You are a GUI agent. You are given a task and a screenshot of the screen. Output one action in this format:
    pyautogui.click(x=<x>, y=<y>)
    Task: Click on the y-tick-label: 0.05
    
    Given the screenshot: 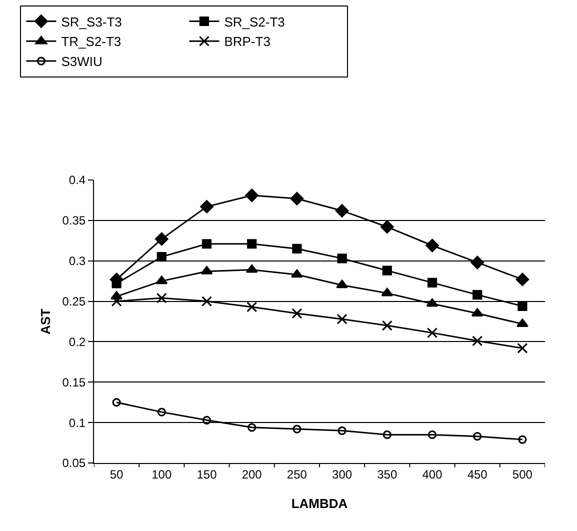 What is the action you would take?
    pyautogui.click(x=74, y=463)
    